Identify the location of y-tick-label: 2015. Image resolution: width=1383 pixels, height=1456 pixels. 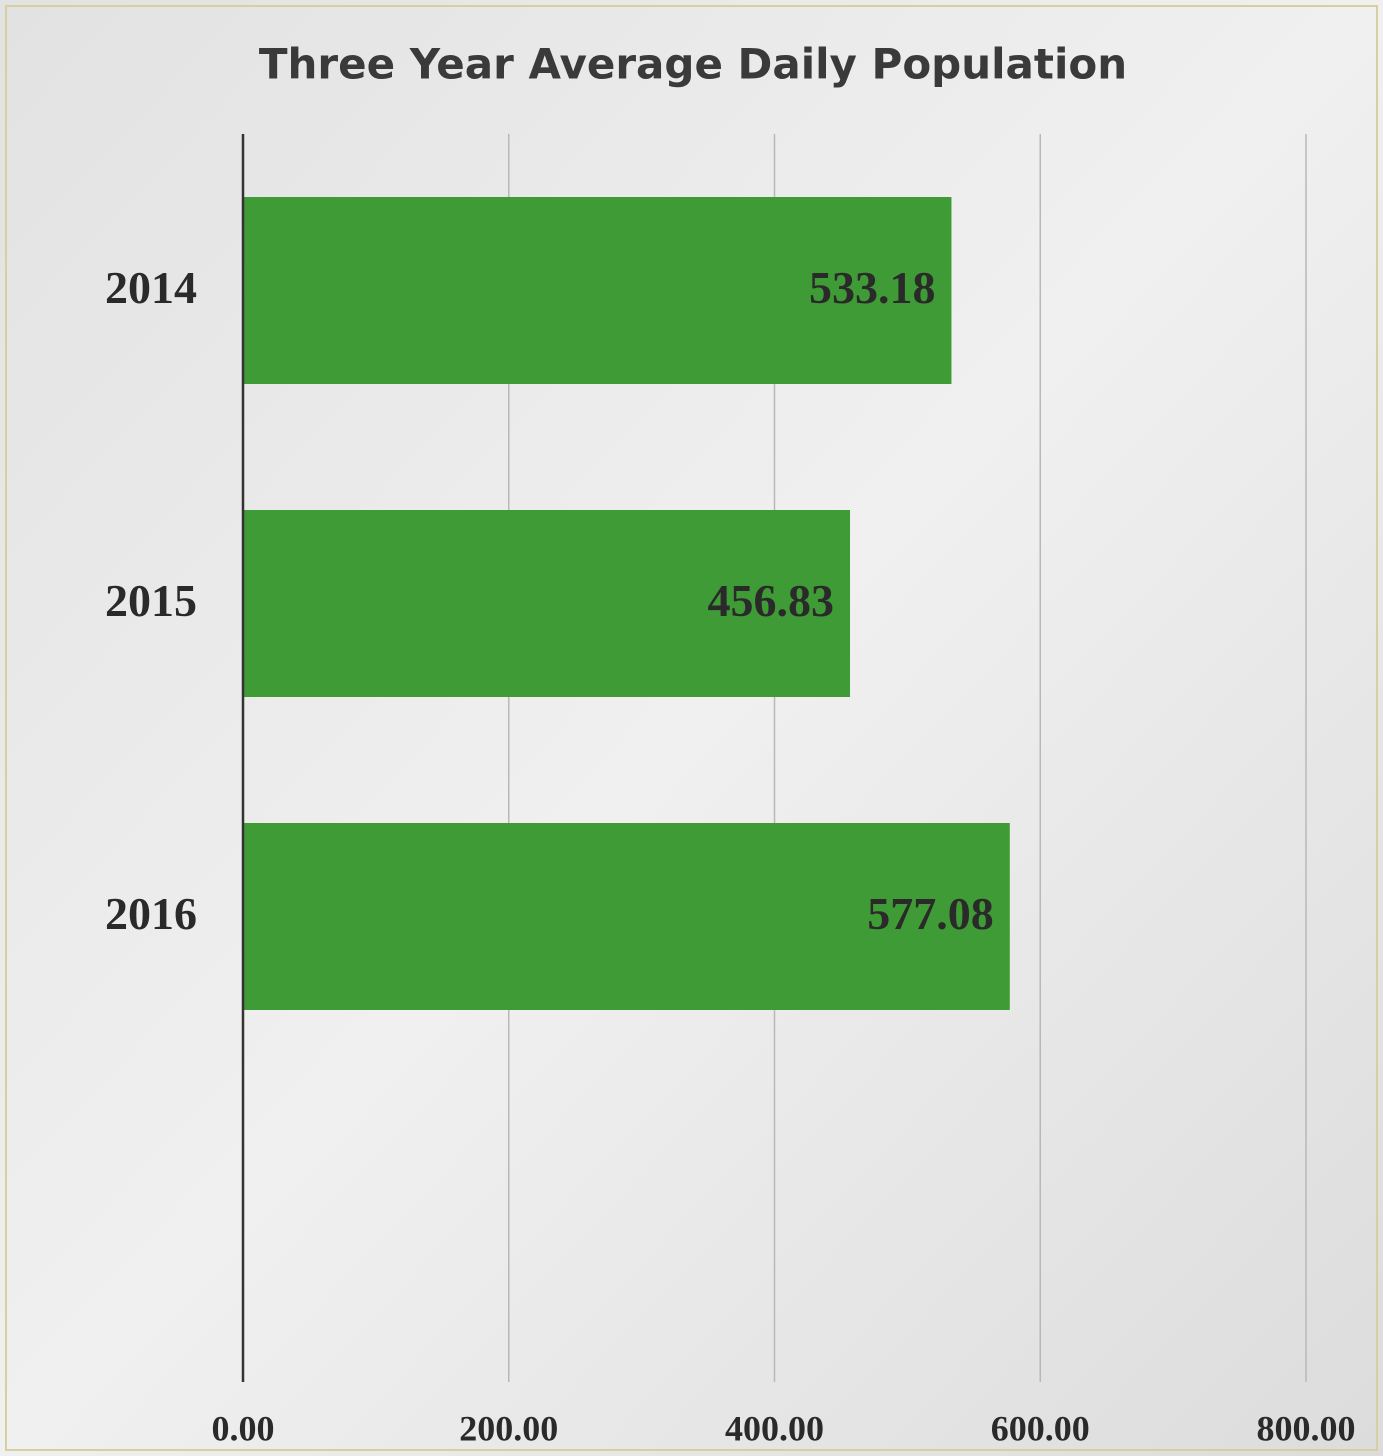
(151, 600).